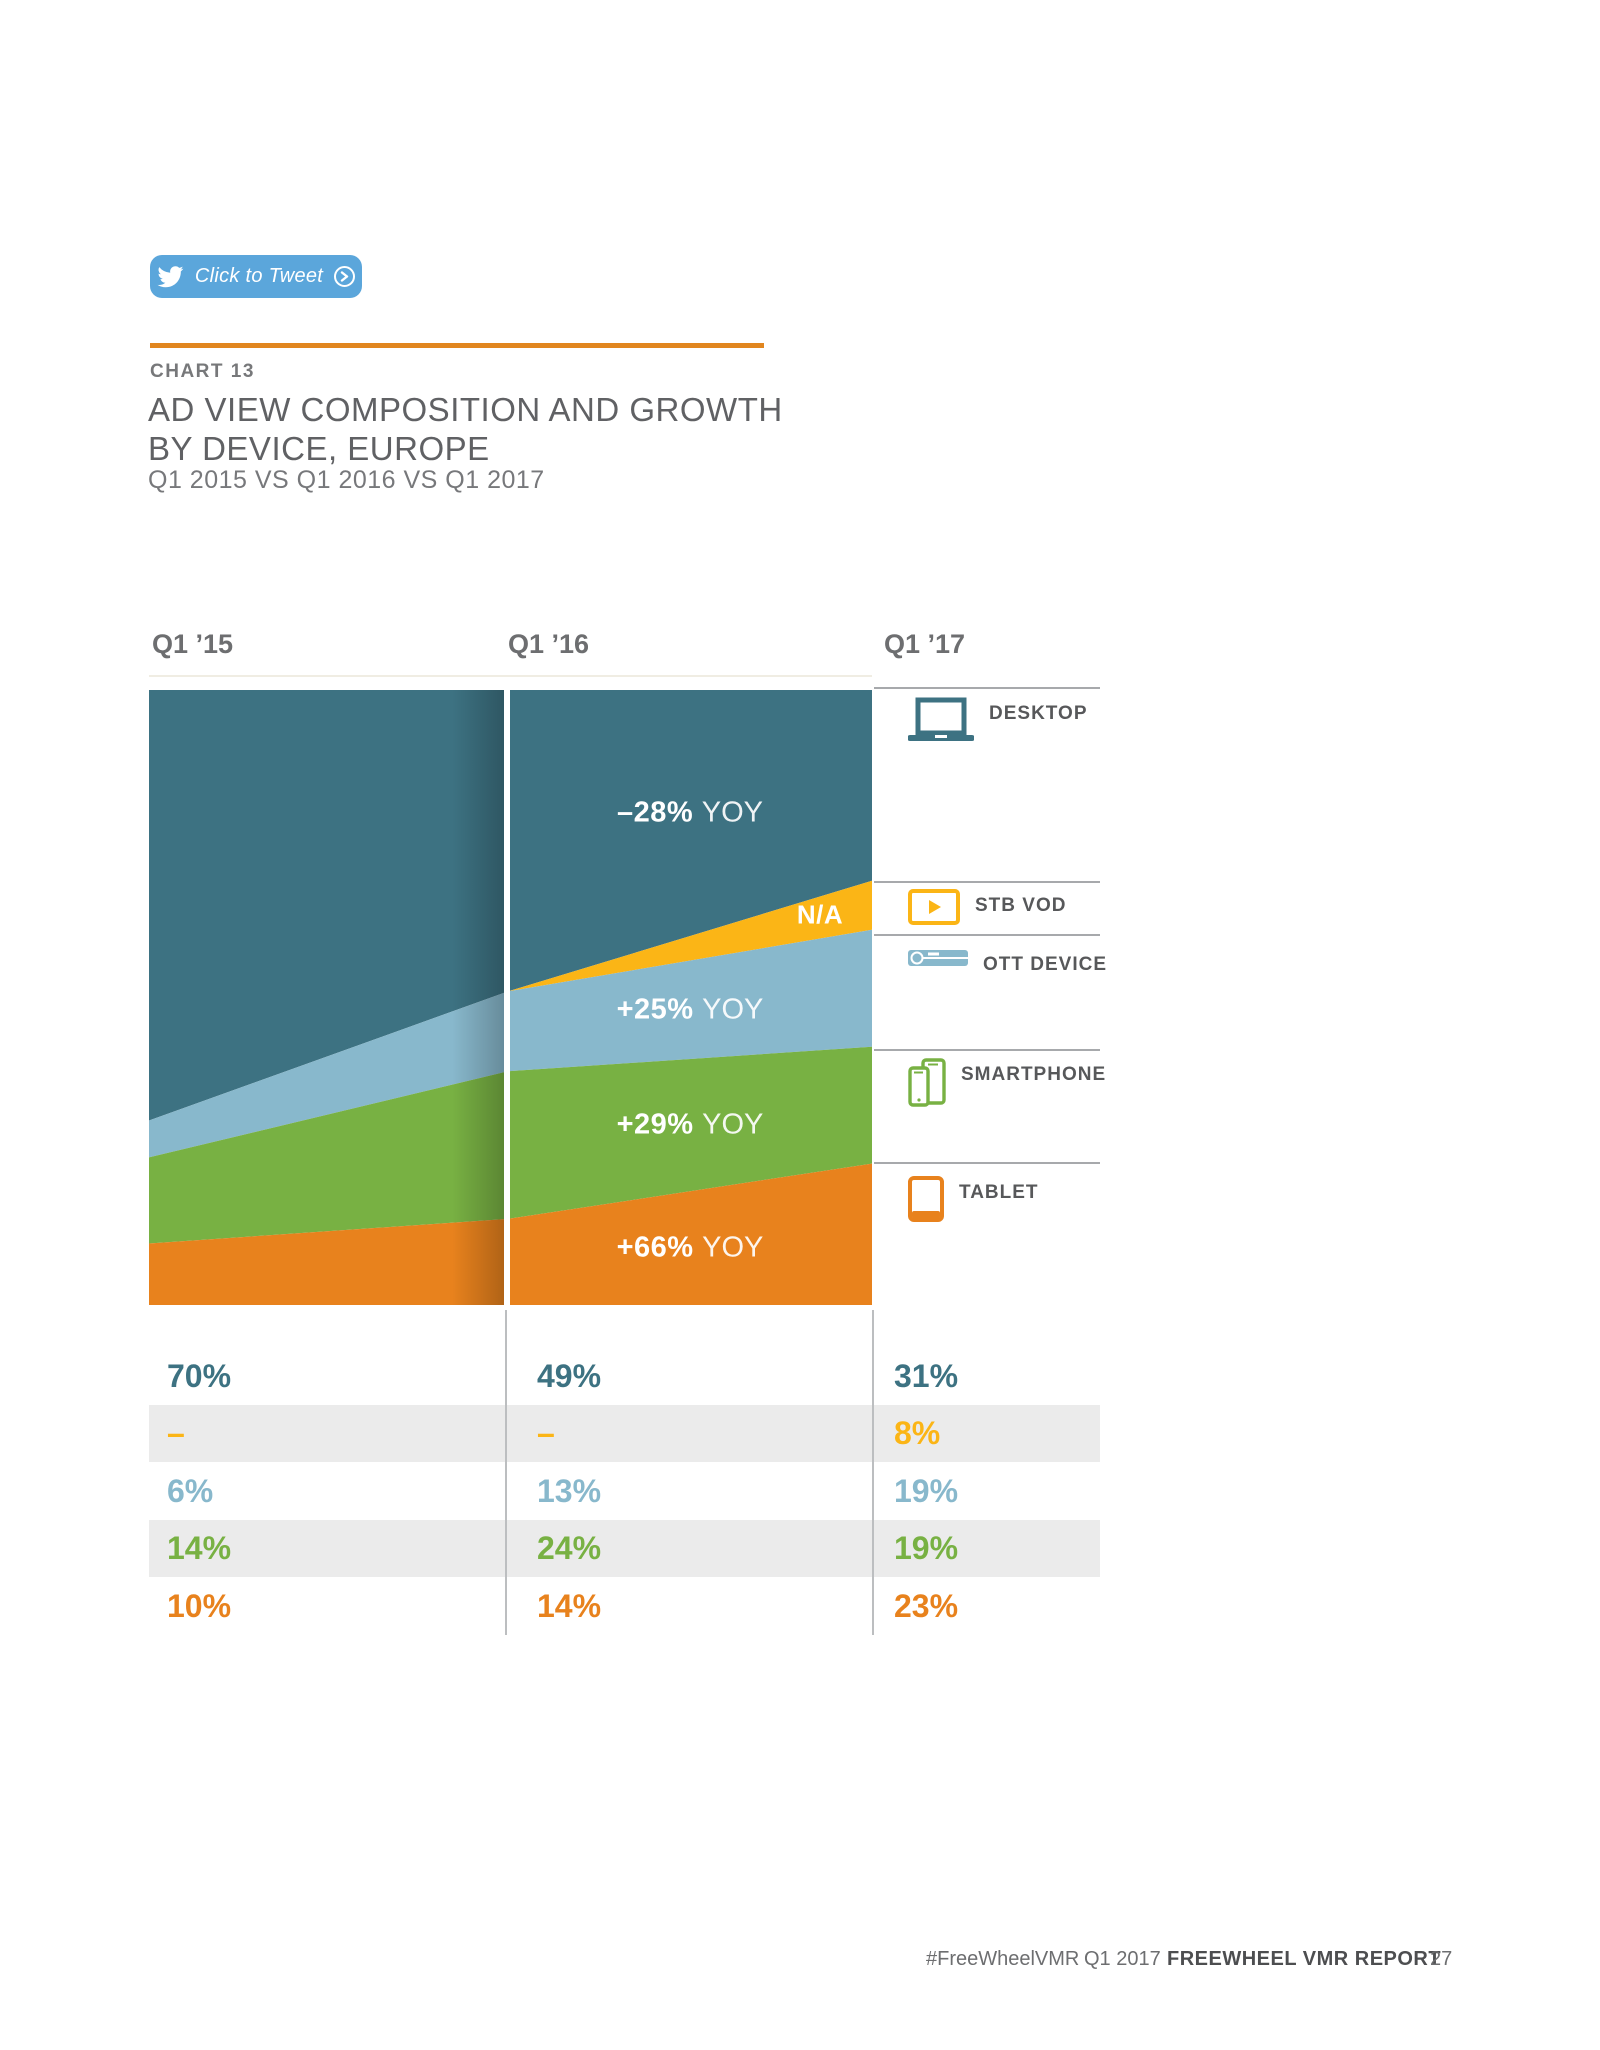 This screenshot has height=2050, width=1600. I want to click on value-cell: 8%, so click(917, 1433).